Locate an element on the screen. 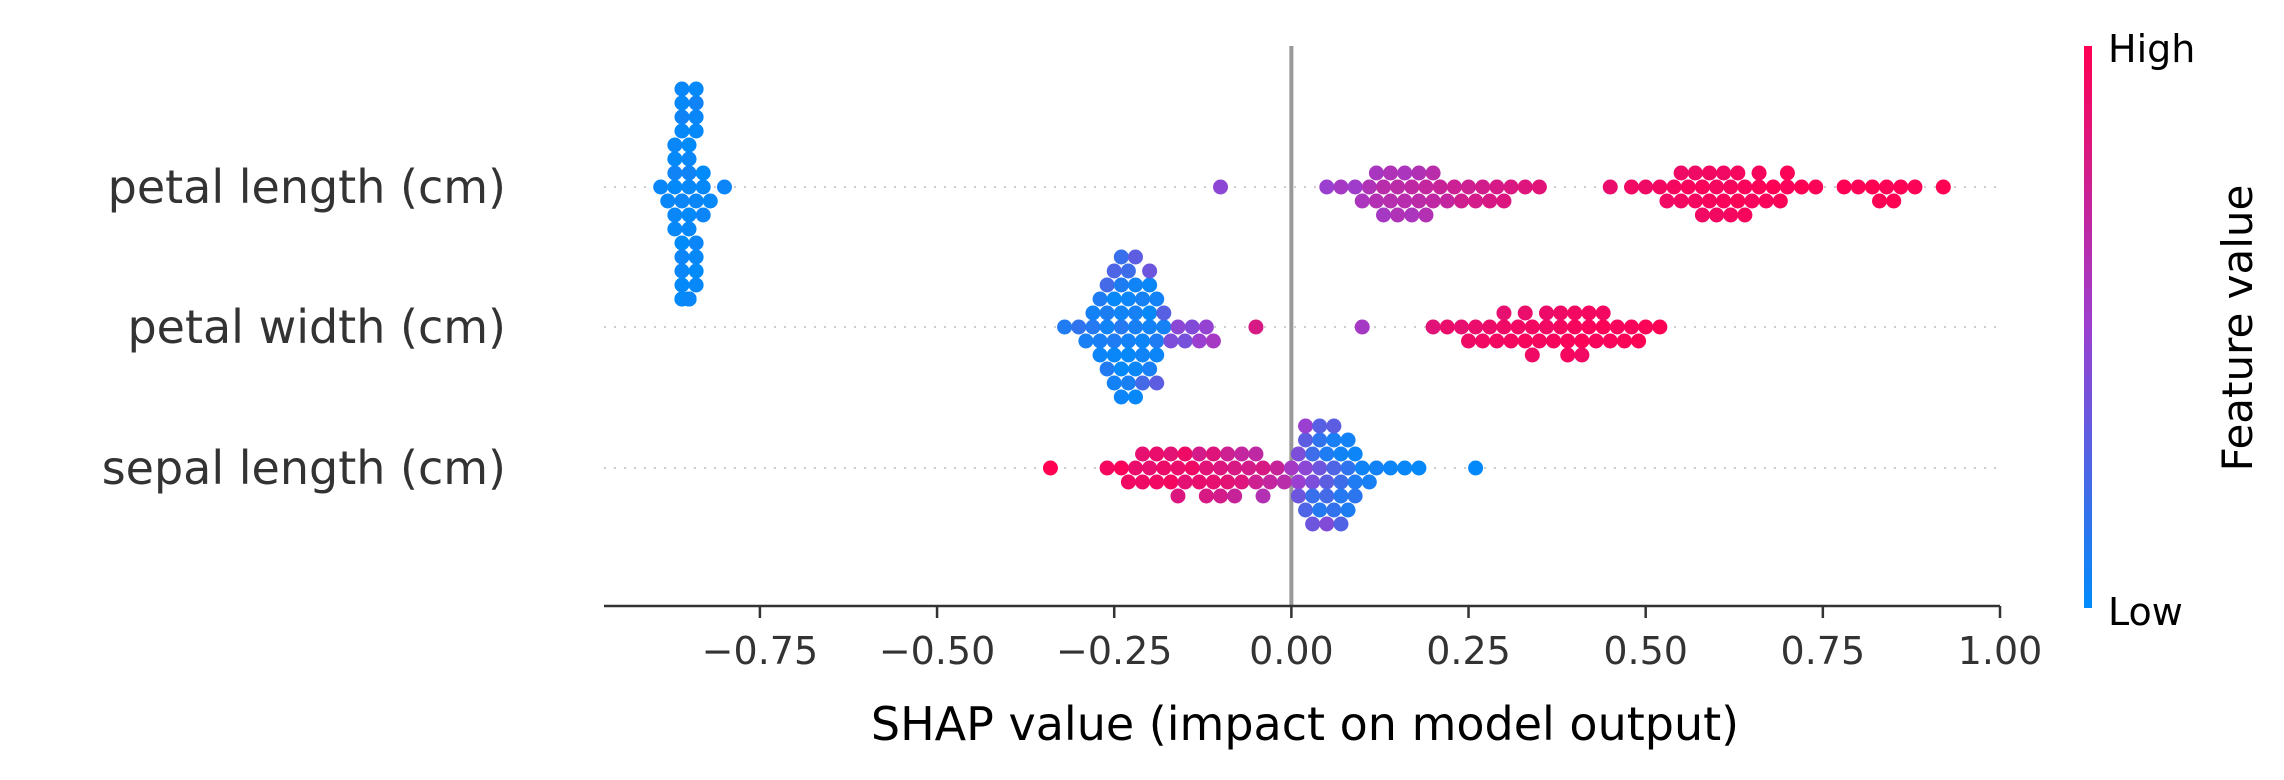 The image size is (2284, 780). x-tick-label: −0.25 is located at coordinates (1114, 651).